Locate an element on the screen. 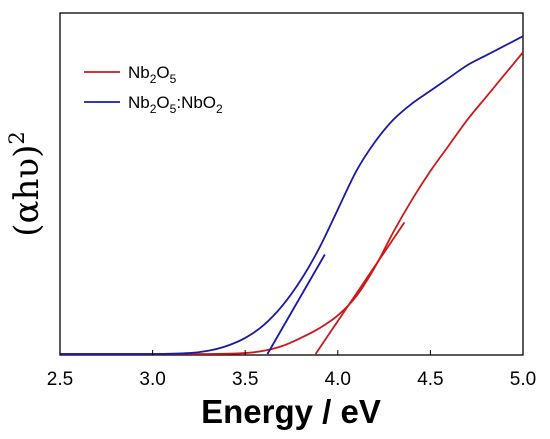 Image resolution: width=550 pixels, height=439 pixels. x-tick-label: 5.0 is located at coordinates (523, 379).